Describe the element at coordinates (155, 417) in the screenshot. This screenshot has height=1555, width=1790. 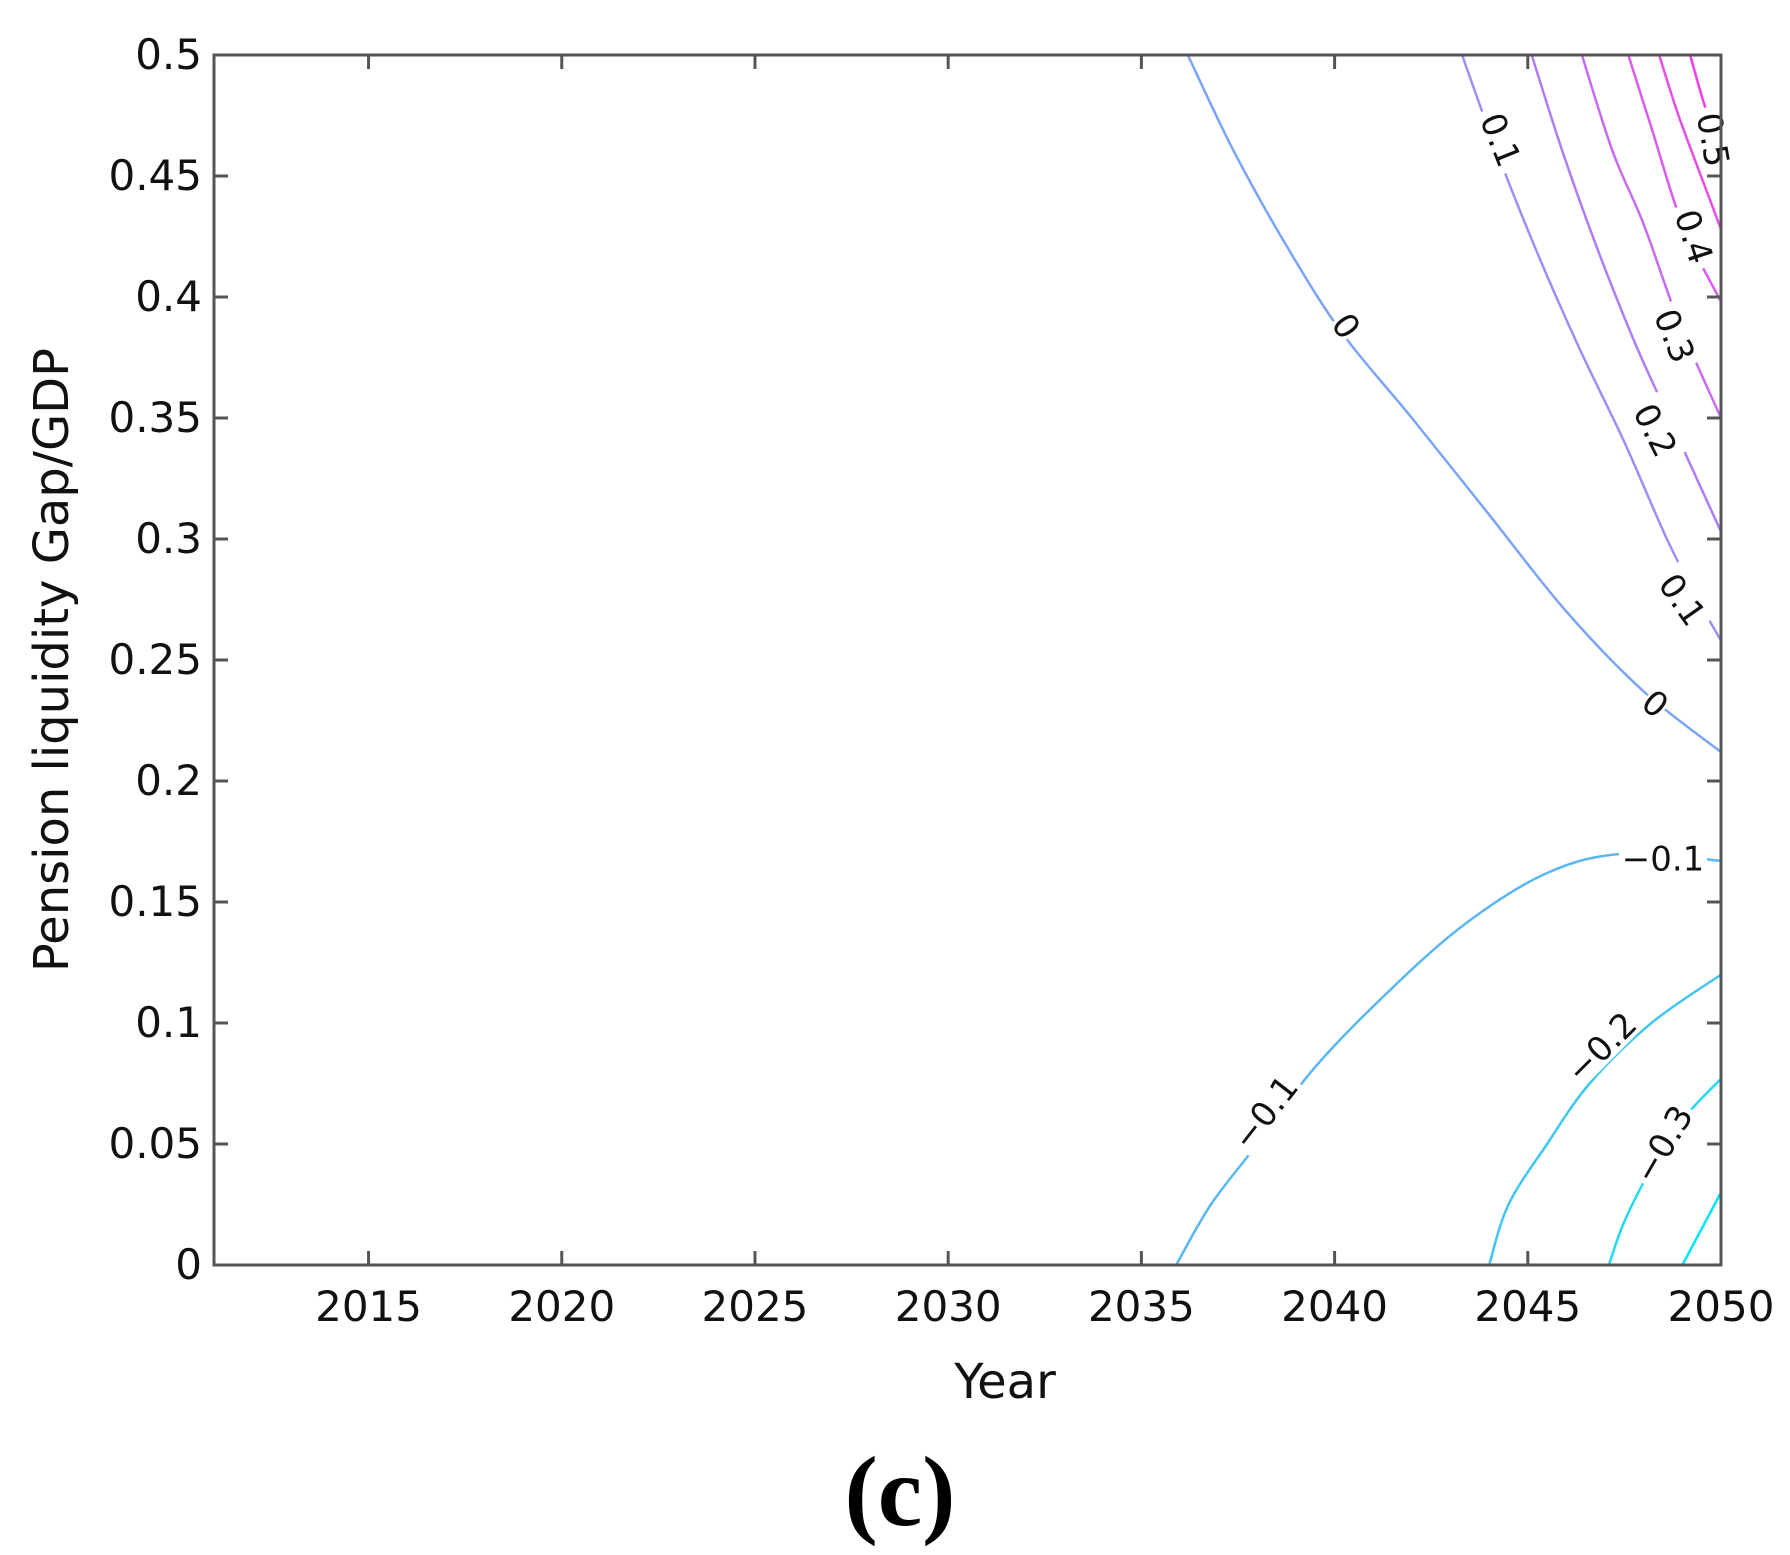
I see `y-tick-label: 0.35` at that location.